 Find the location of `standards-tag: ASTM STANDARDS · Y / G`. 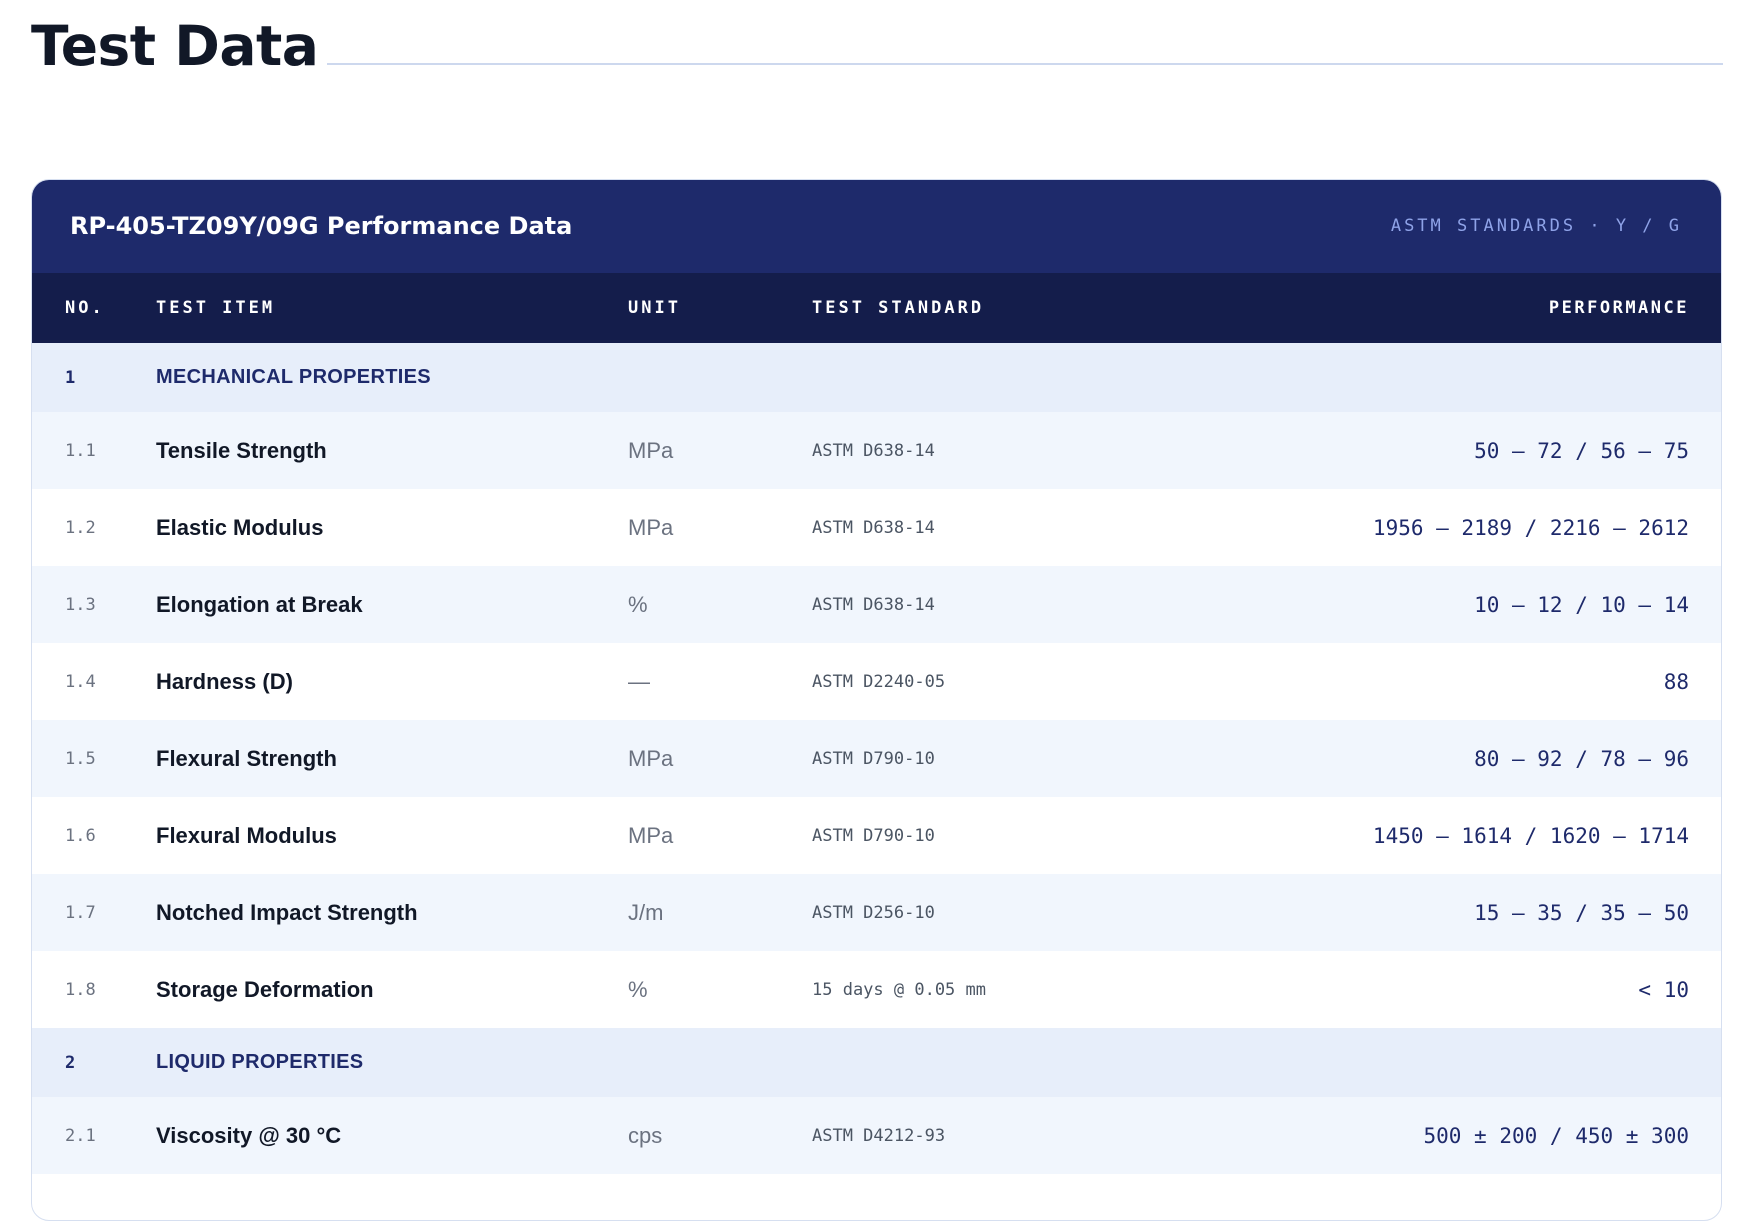

standards-tag: ASTM STANDARDS · Y / G is located at coordinates (1536, 226).